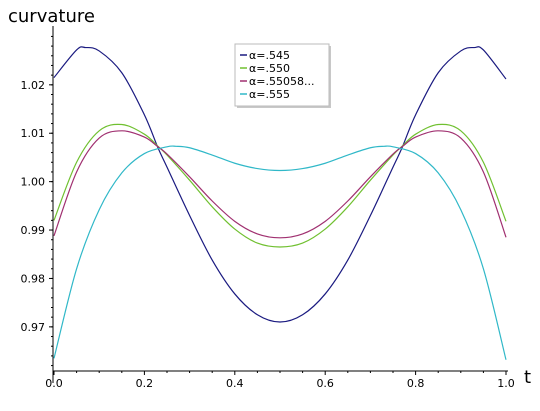 The height and width of the screenshot is (411, 540). I want to click on y-tick-label: 1.02, so click(33, 85).